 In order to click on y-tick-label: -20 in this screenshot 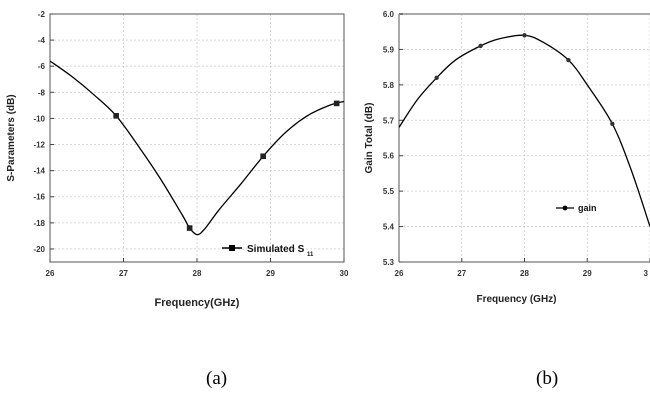, I will do `click(39, 249)`.